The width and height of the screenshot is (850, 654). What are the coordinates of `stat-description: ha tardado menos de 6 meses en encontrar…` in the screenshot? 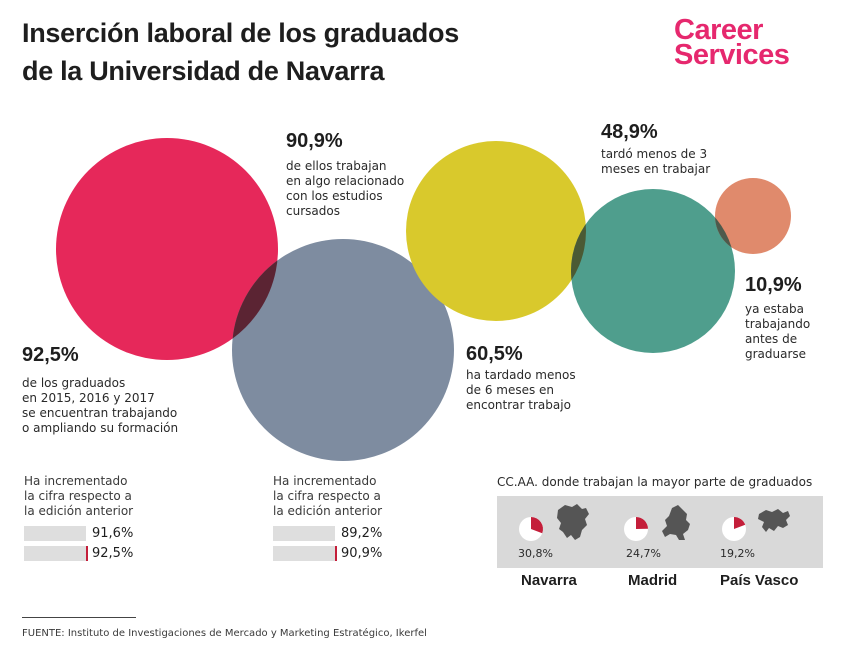 It's located at (541, 390).